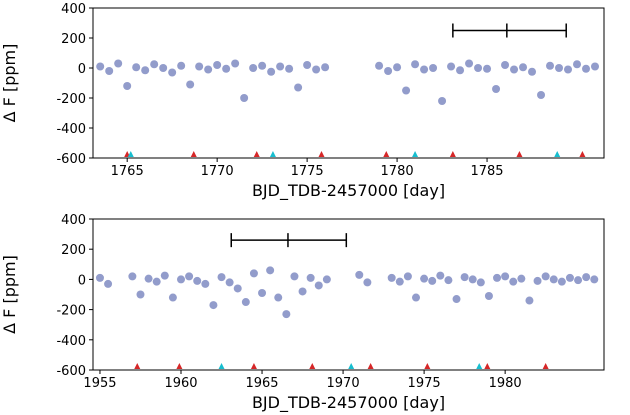 This screenshot has width=630, height=415. Describe the element at coordinates (71, 129) in the screenshot. I see `y-tick-label: -400` at that location.